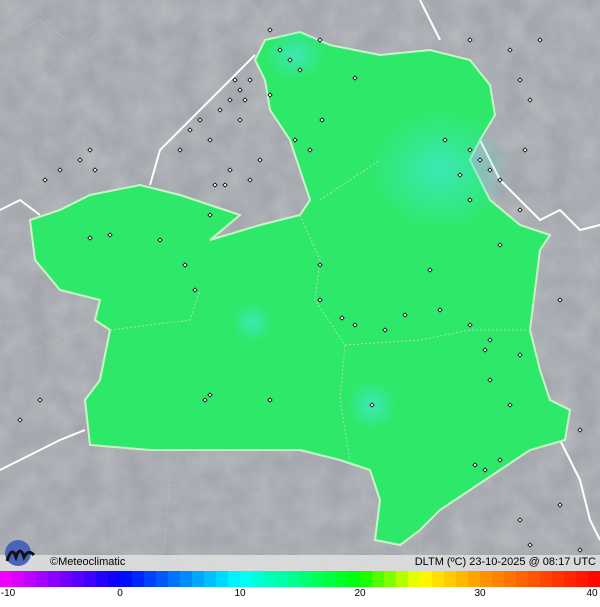 The height and width of the screenshot is (607, 600). What do you see at coordinates (240, 593) in the screenshot?
I see `tick-label: 10` at bounding box center [240, 593].